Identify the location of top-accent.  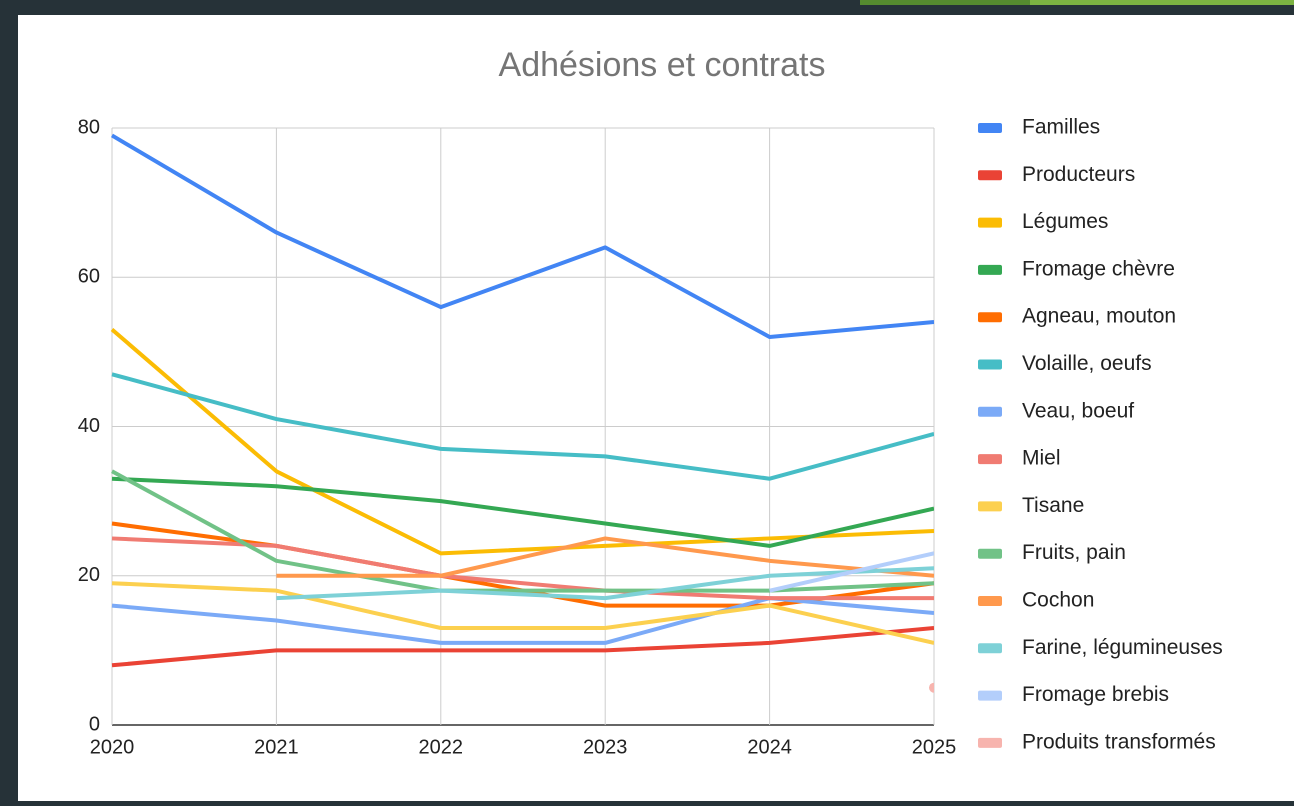
(1162, 2).